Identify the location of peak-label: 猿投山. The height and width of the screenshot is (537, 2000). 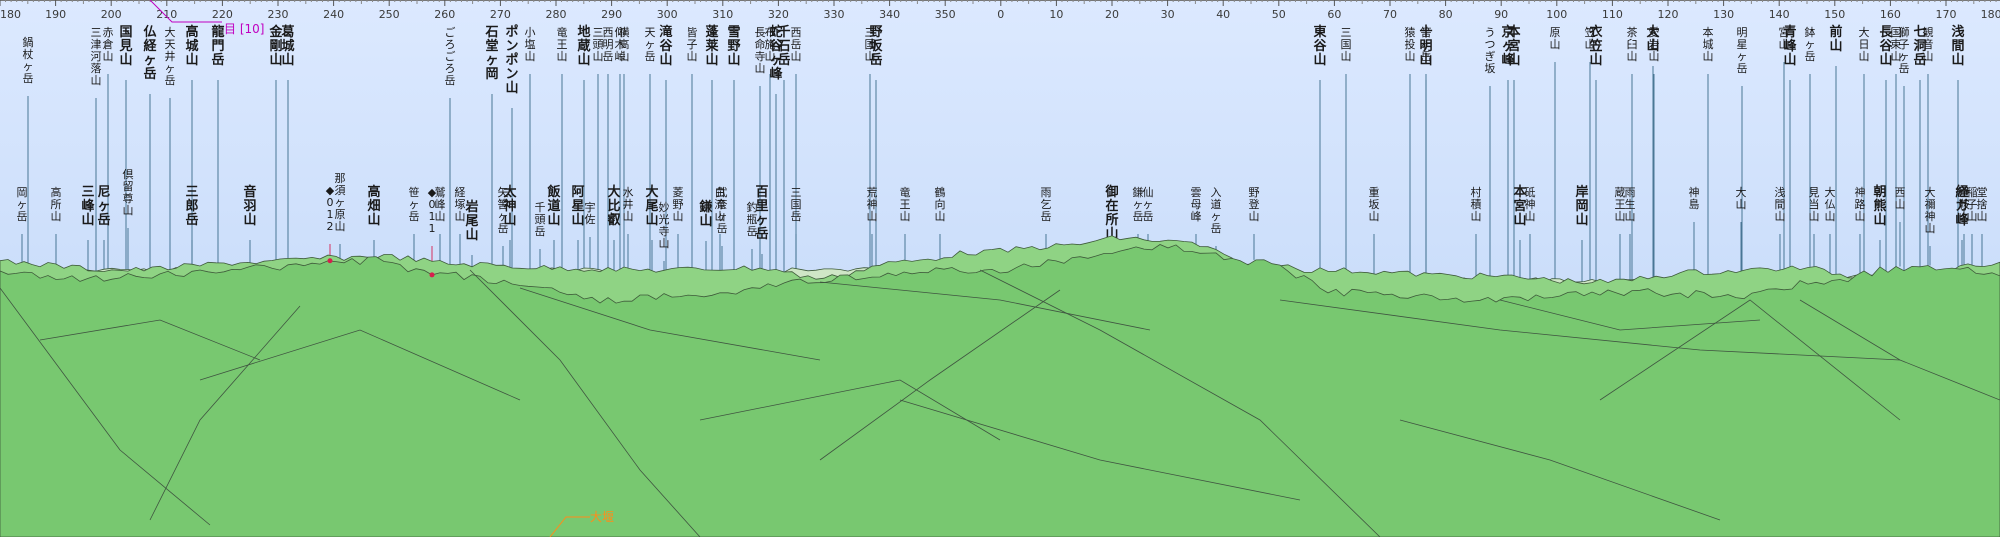
(1410, 44).